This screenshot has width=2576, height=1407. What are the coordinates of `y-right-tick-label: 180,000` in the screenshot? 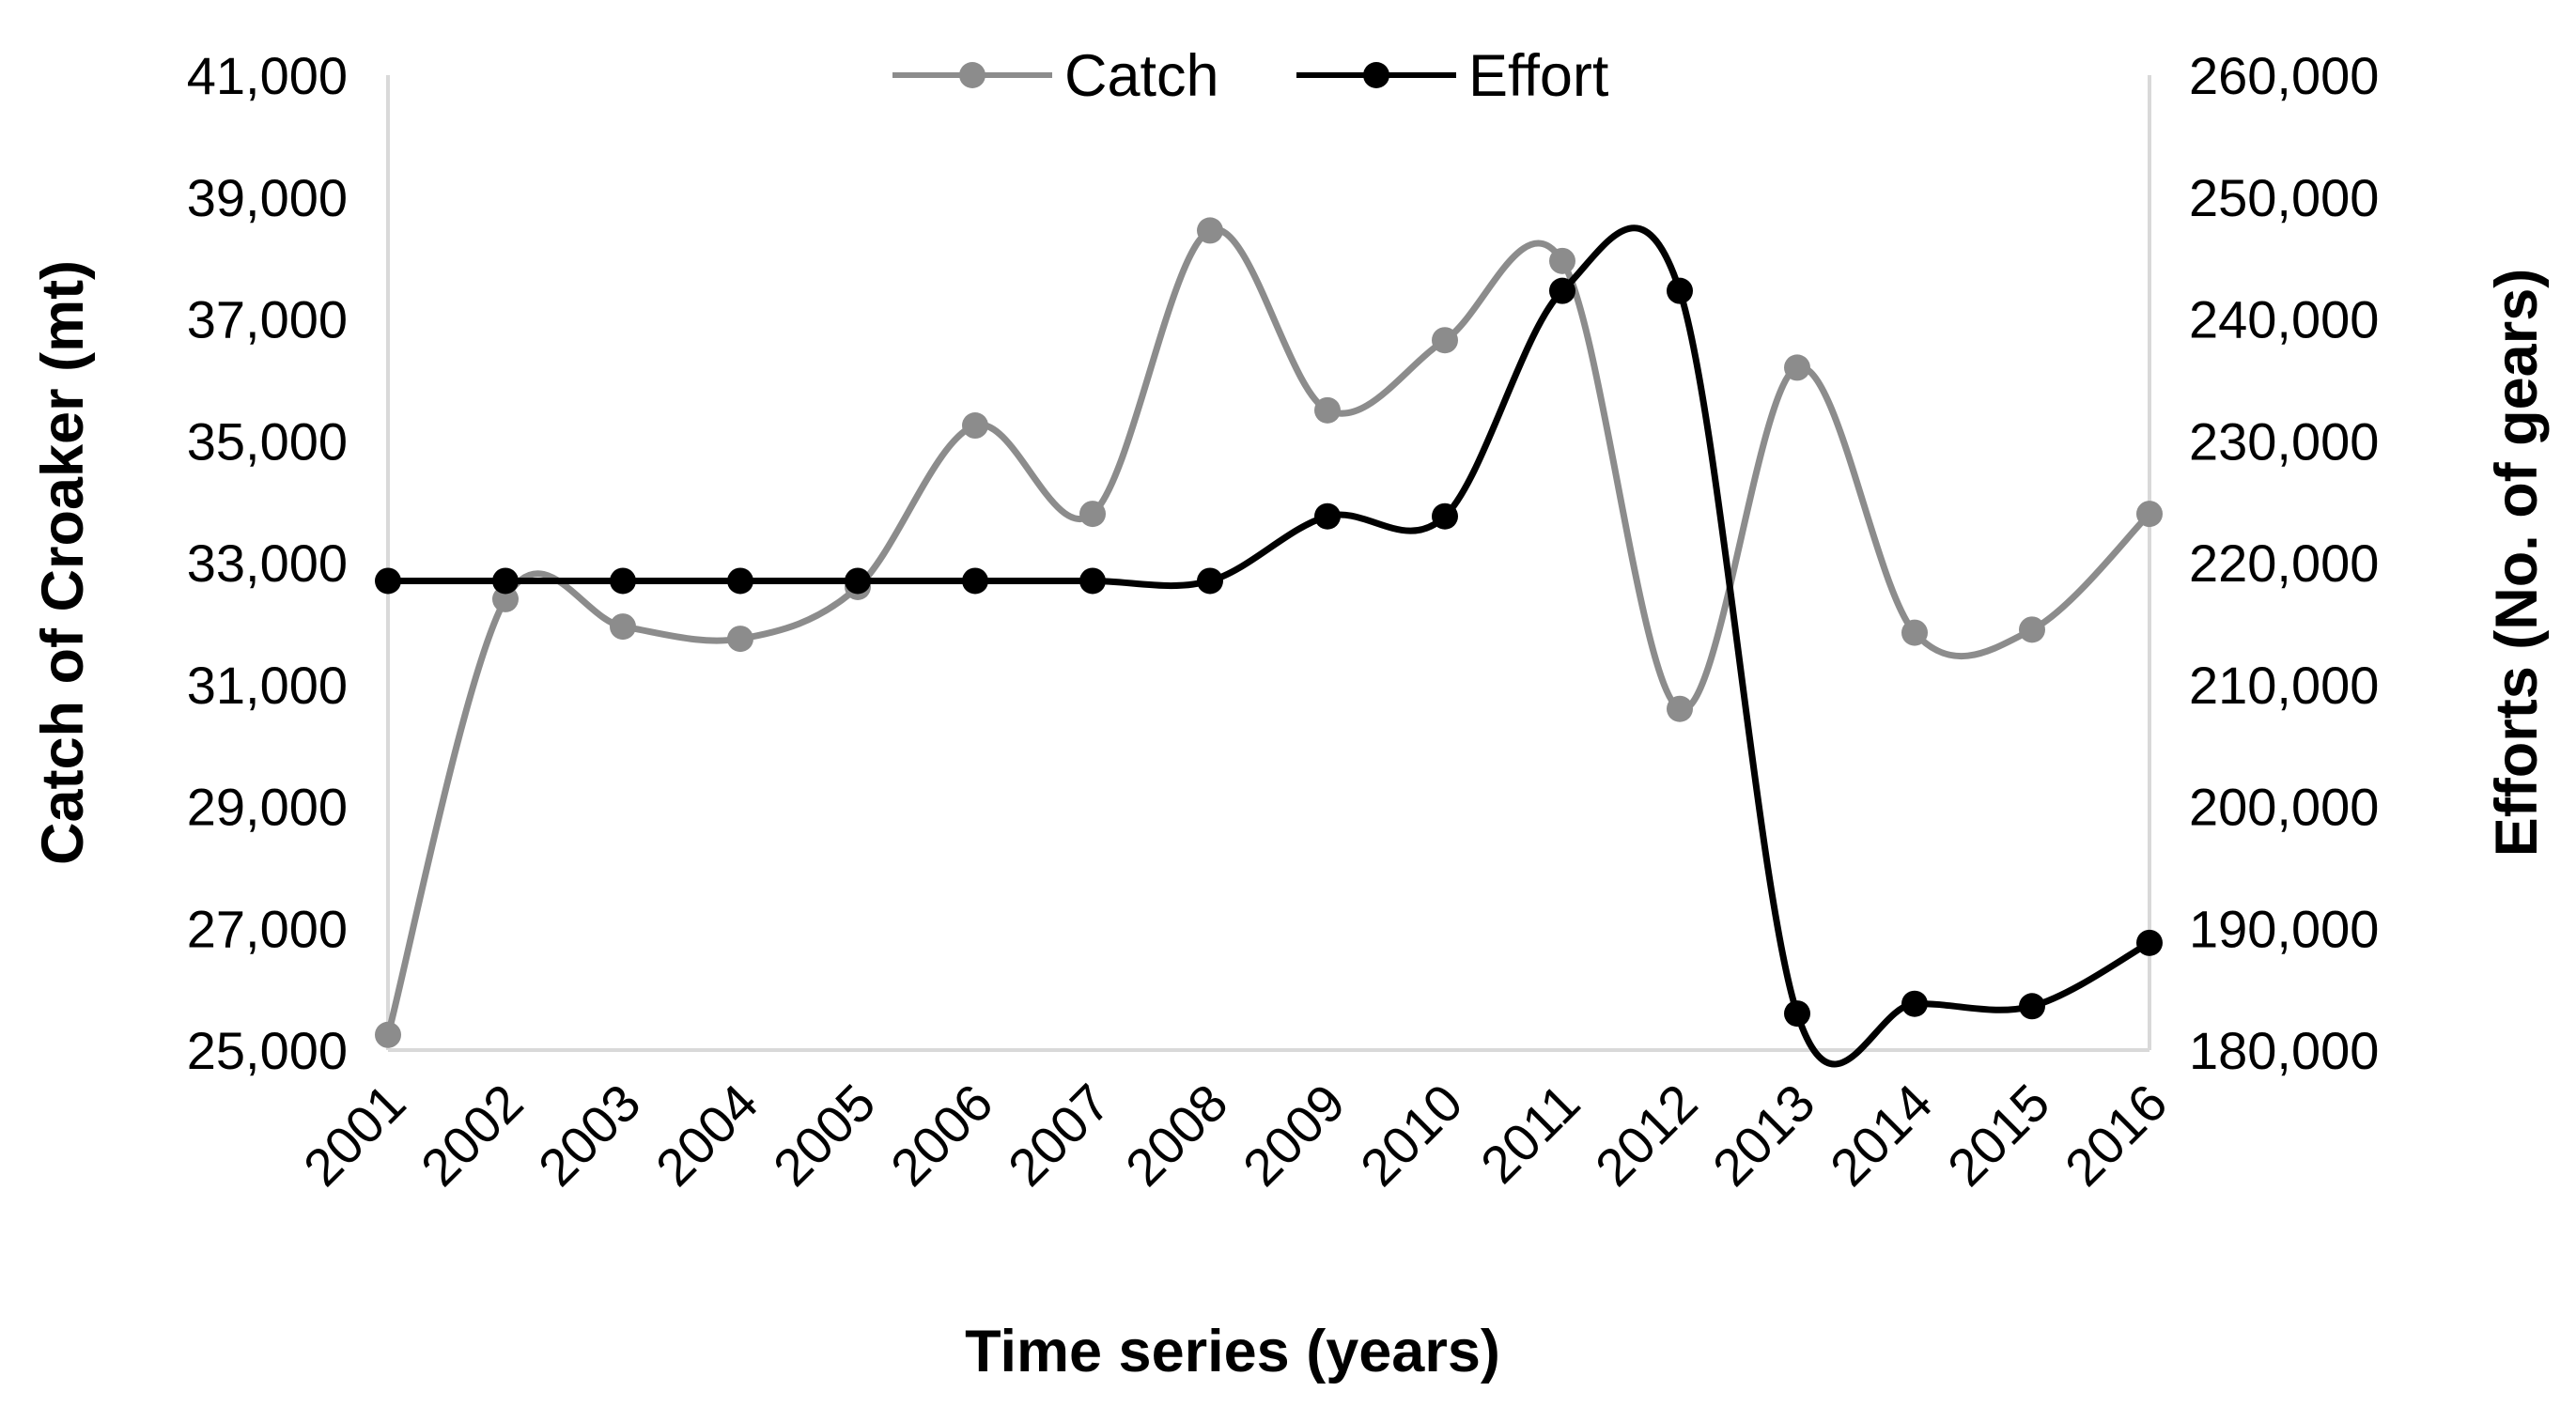 It's located at (2284, 1050).